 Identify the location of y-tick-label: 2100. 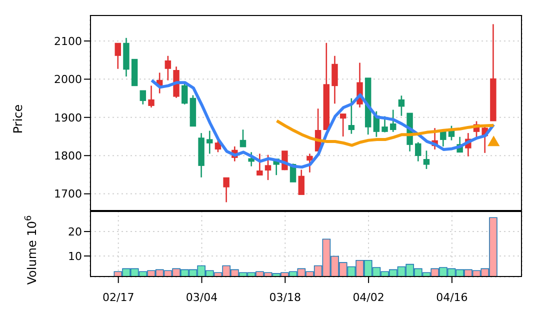
(68, 41).